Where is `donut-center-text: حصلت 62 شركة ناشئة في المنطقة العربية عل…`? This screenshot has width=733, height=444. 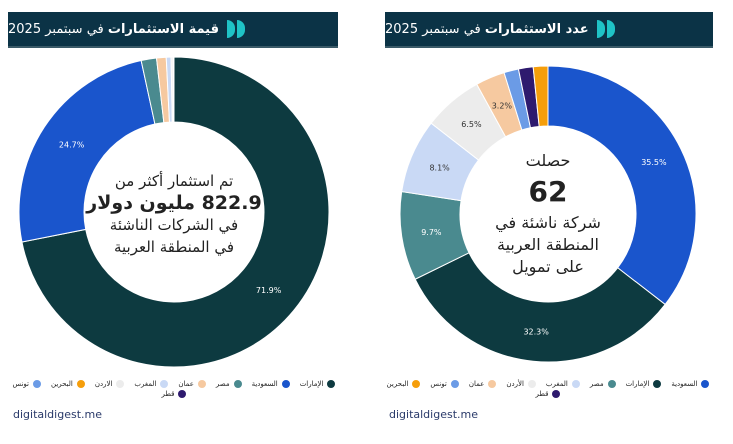
donut-center-text: حصلت 62 شركة ناشئة في المنطقة العربية عل… is located at coordinates (548, 214).